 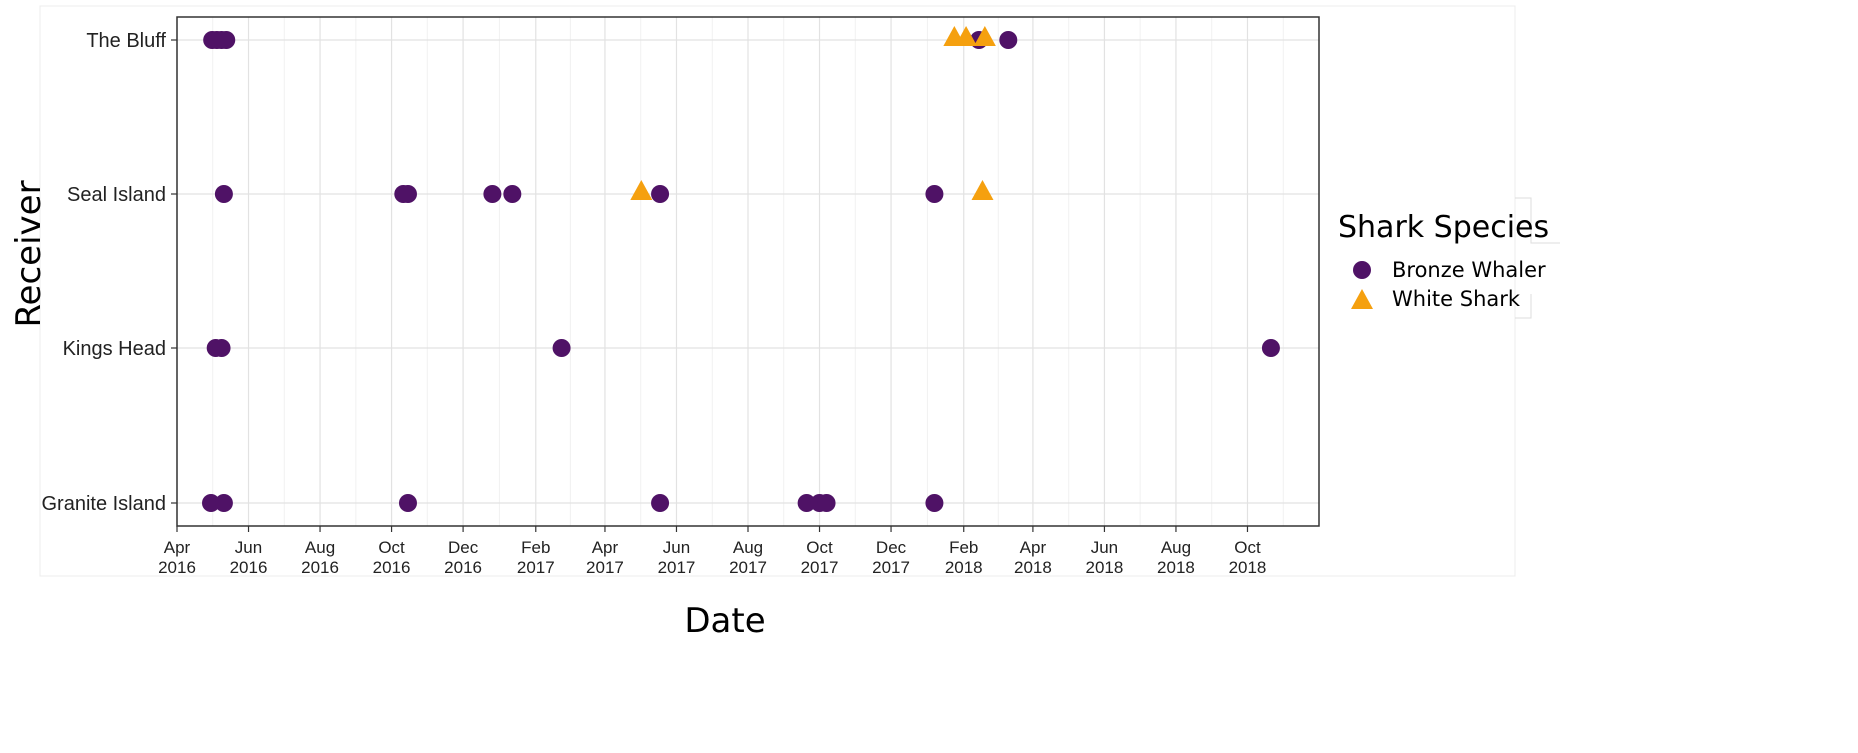 What do you see at coordinates (1362, 299) in the screenshot?
I see `legend-white-shark-marker` at bounding box center [1362, 299].